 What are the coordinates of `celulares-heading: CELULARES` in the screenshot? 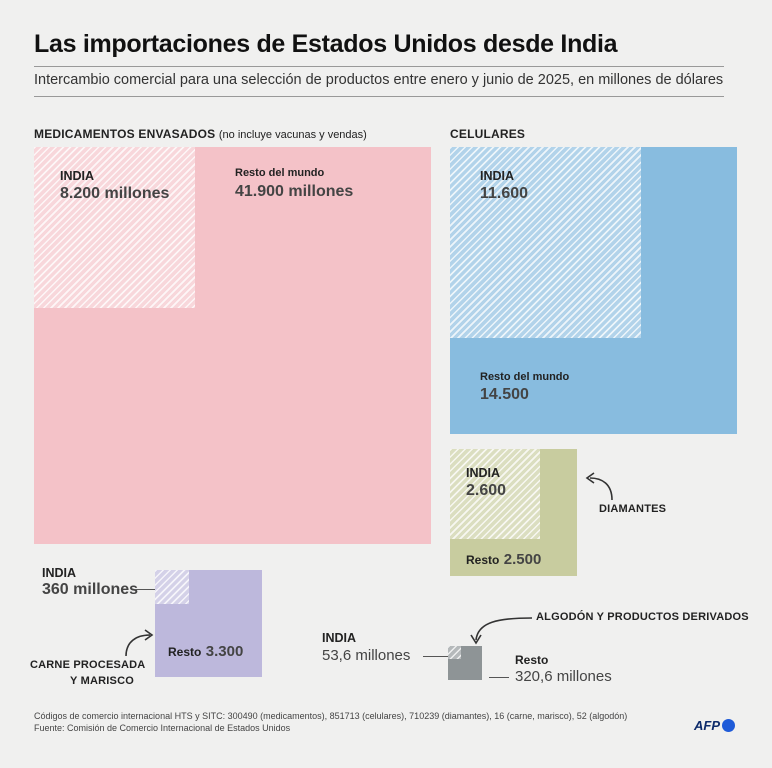 It's located at (488, 134).